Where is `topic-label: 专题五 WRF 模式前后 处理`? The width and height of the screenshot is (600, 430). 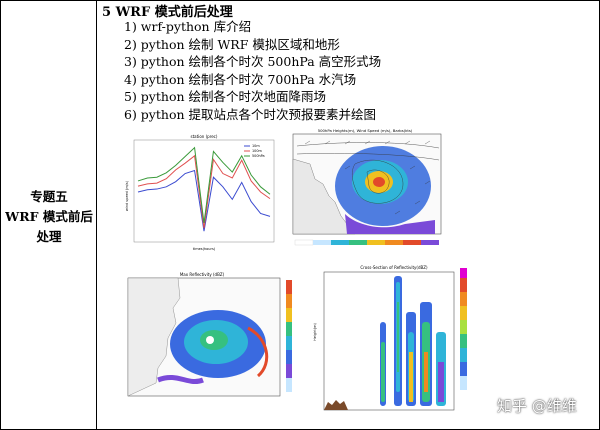
topic-label: 专题五 WRF 模式前后 处理 is located at coordinates (49, 217).